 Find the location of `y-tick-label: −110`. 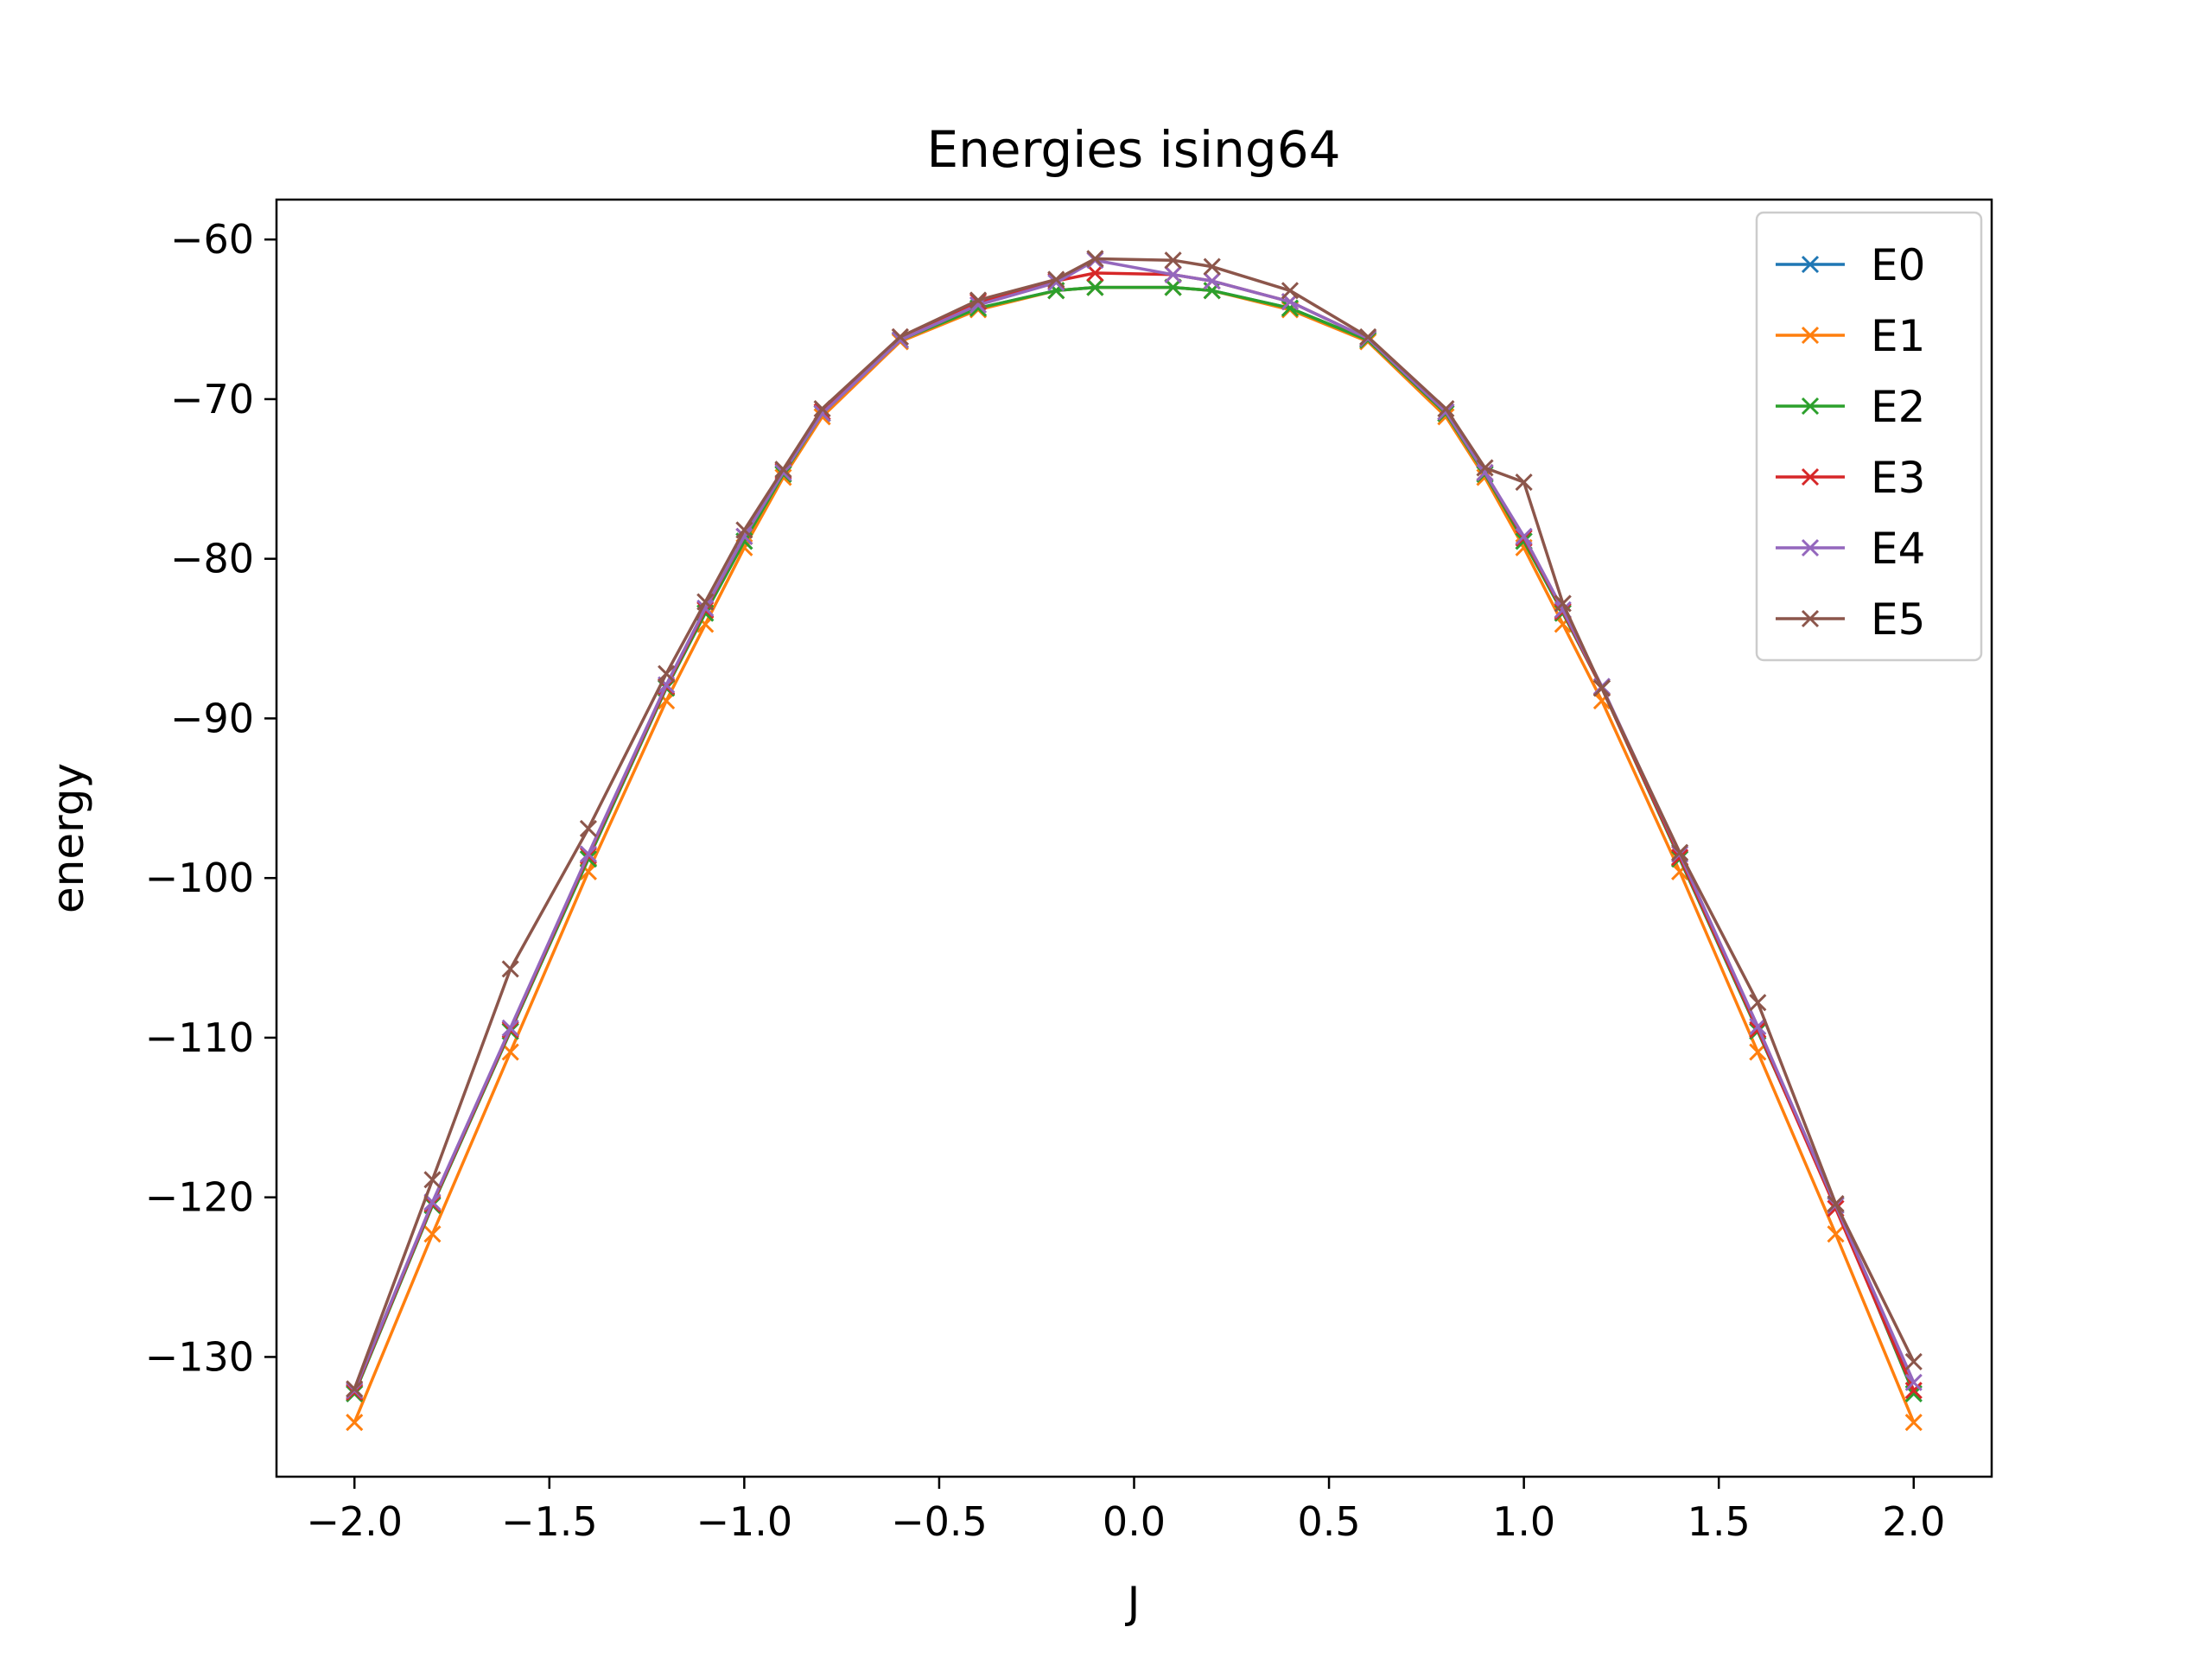

y-tick-label: −110 is located at coordinates (199, 1037).